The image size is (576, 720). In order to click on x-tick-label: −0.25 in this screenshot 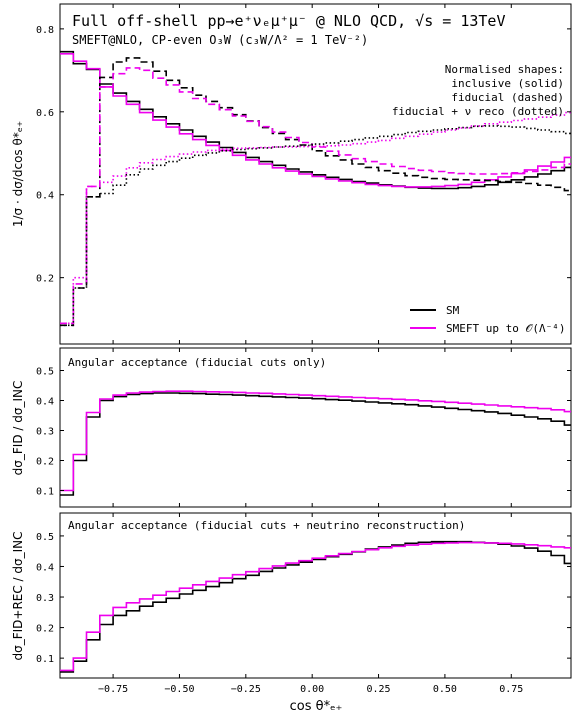, I will do `click(246, 689)`.